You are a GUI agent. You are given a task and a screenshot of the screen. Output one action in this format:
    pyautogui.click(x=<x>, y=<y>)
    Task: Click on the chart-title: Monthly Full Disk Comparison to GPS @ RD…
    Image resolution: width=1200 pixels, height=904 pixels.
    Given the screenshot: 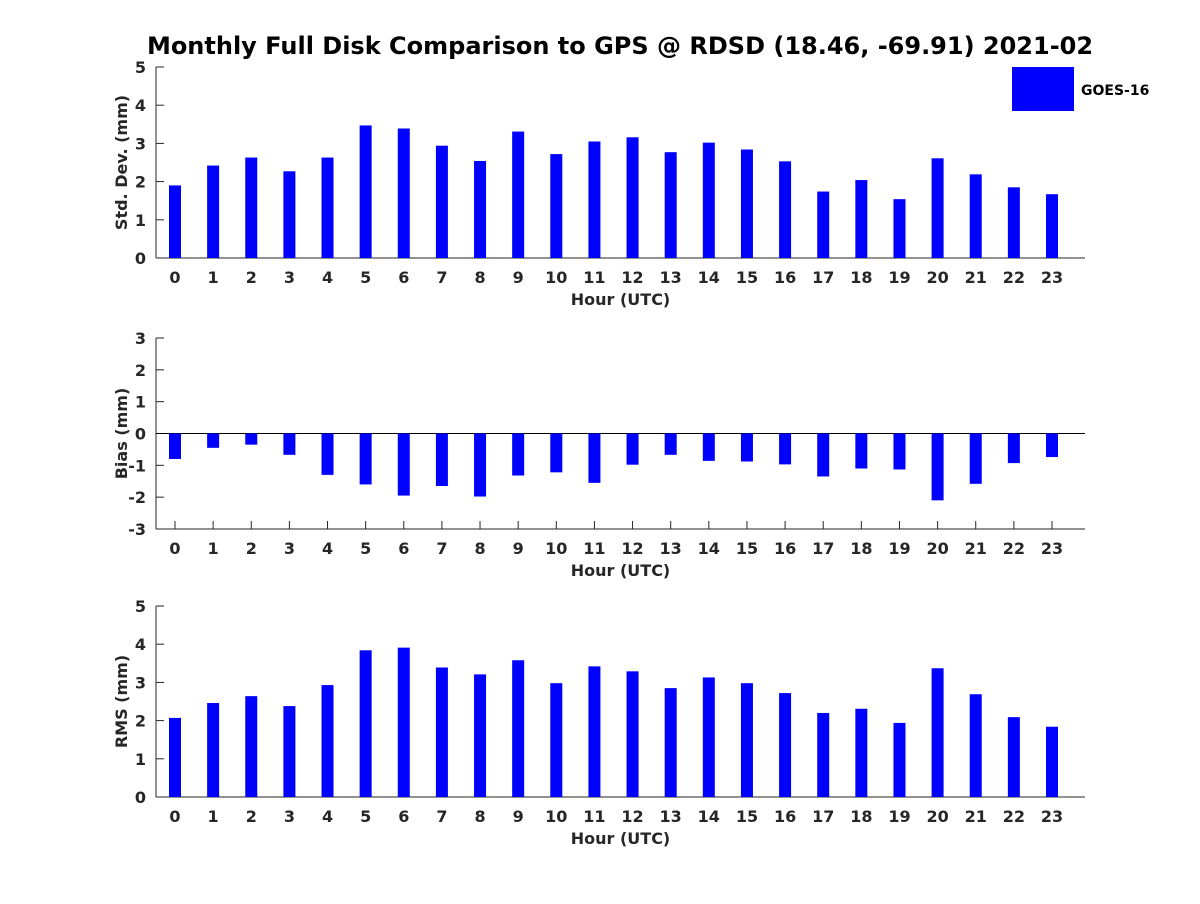 What is the action you would take?
    pyautogui.click(x=620, y=46)
    